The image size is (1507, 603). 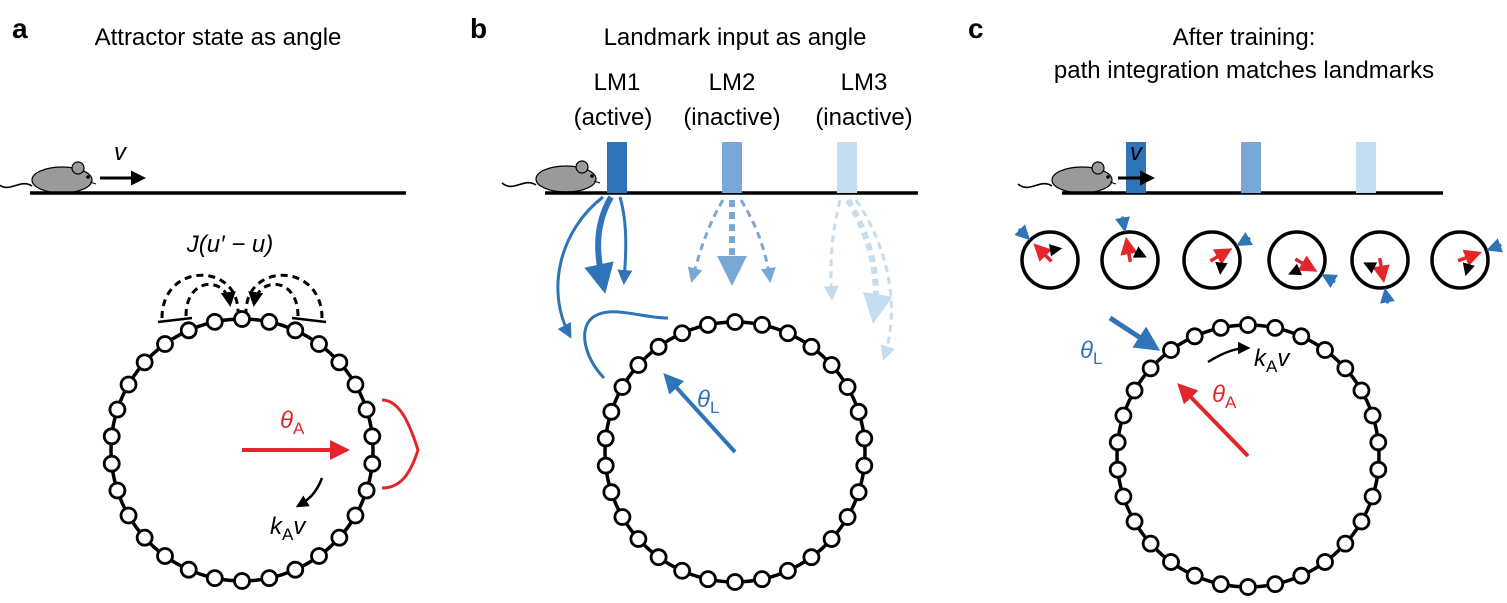 What do you see at coordinates (1366, 167) in the screenshot?
I see `landmark-3-marker` at bounding box center [1366, 167].